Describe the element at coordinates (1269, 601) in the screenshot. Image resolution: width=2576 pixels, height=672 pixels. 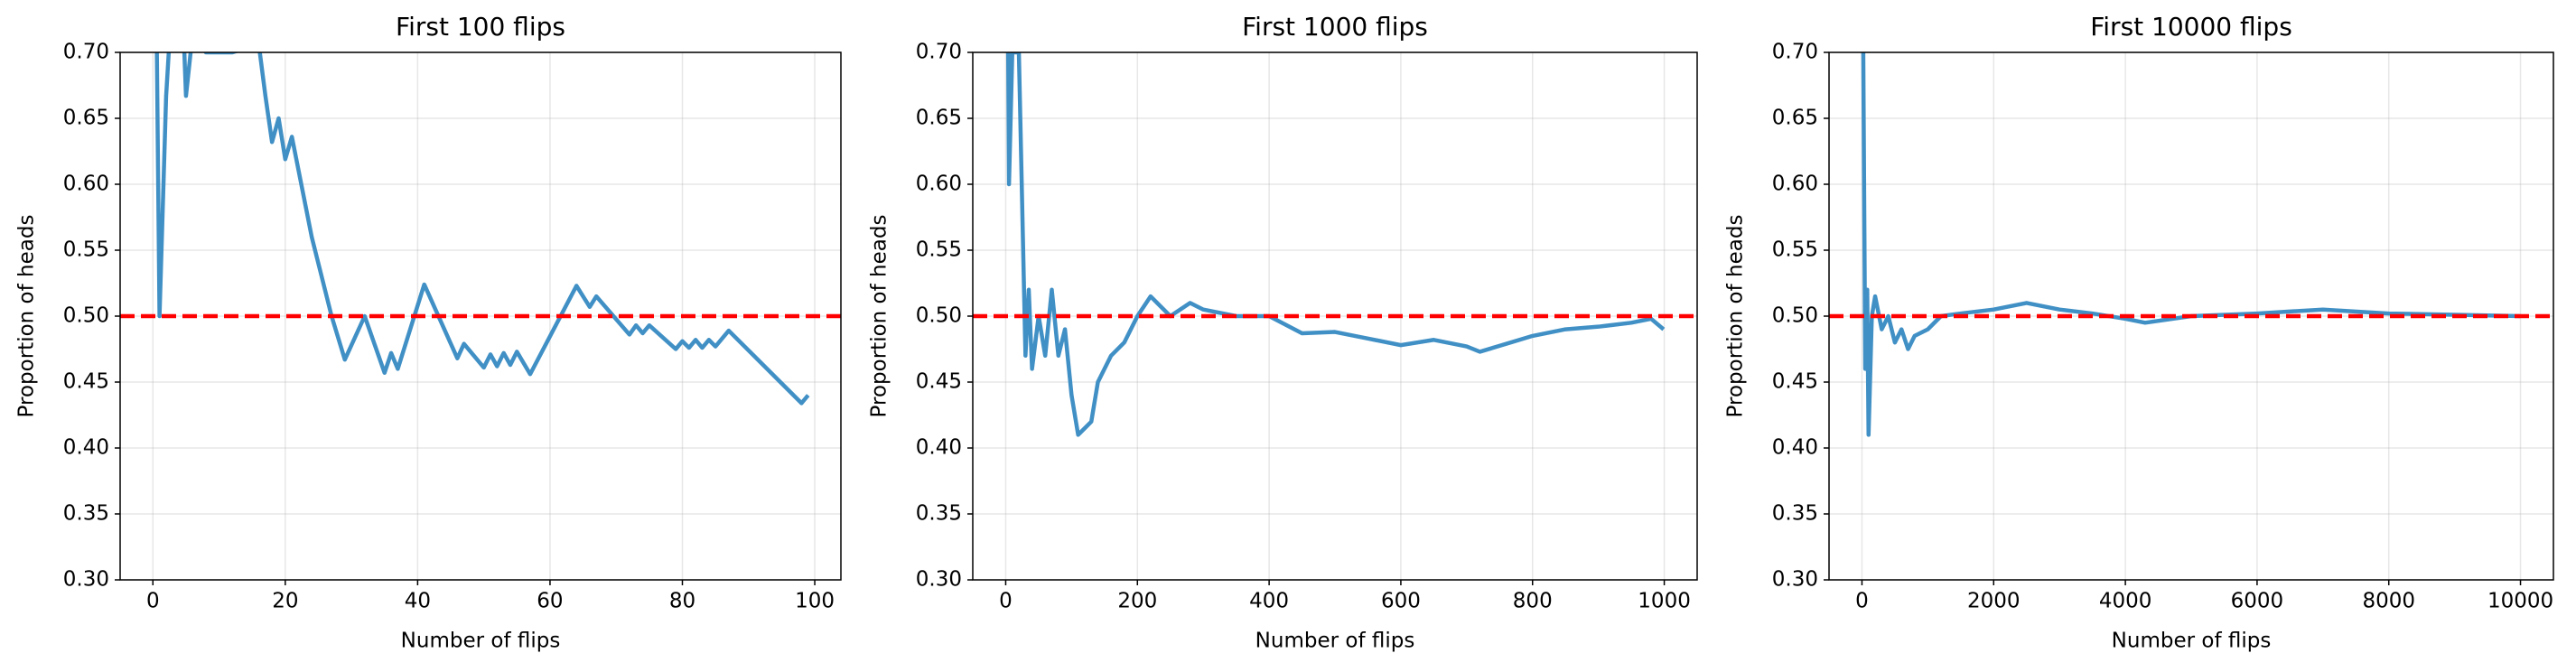
I see `x-tick-label: 400` at that location.